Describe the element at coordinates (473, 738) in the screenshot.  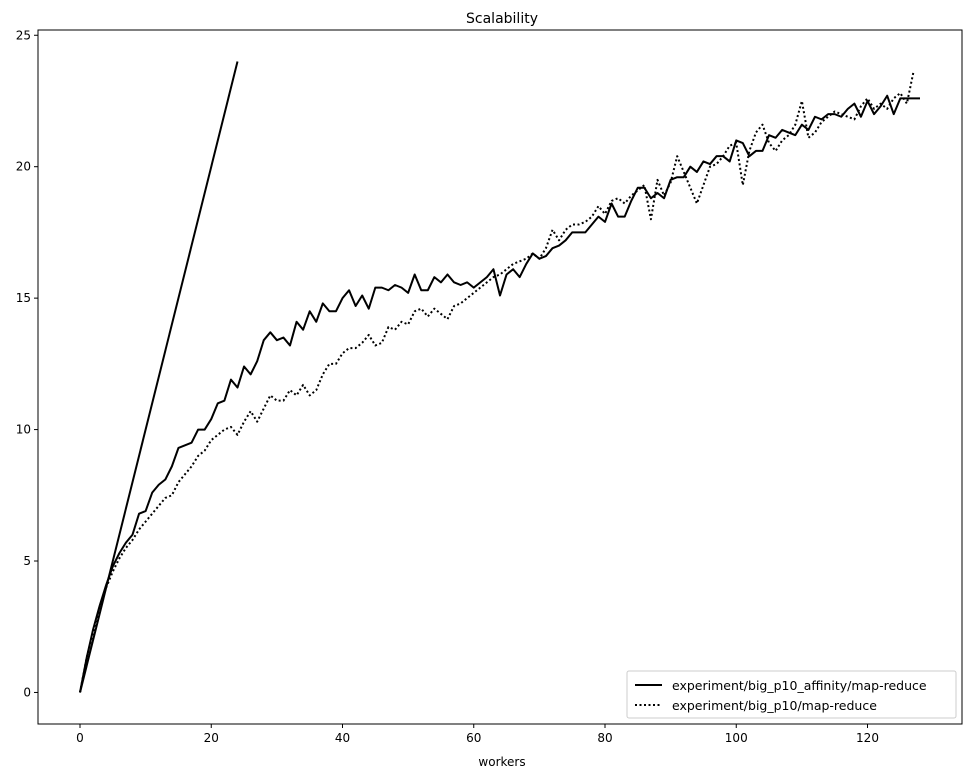
I see `x-tick-label: 60` at that location.